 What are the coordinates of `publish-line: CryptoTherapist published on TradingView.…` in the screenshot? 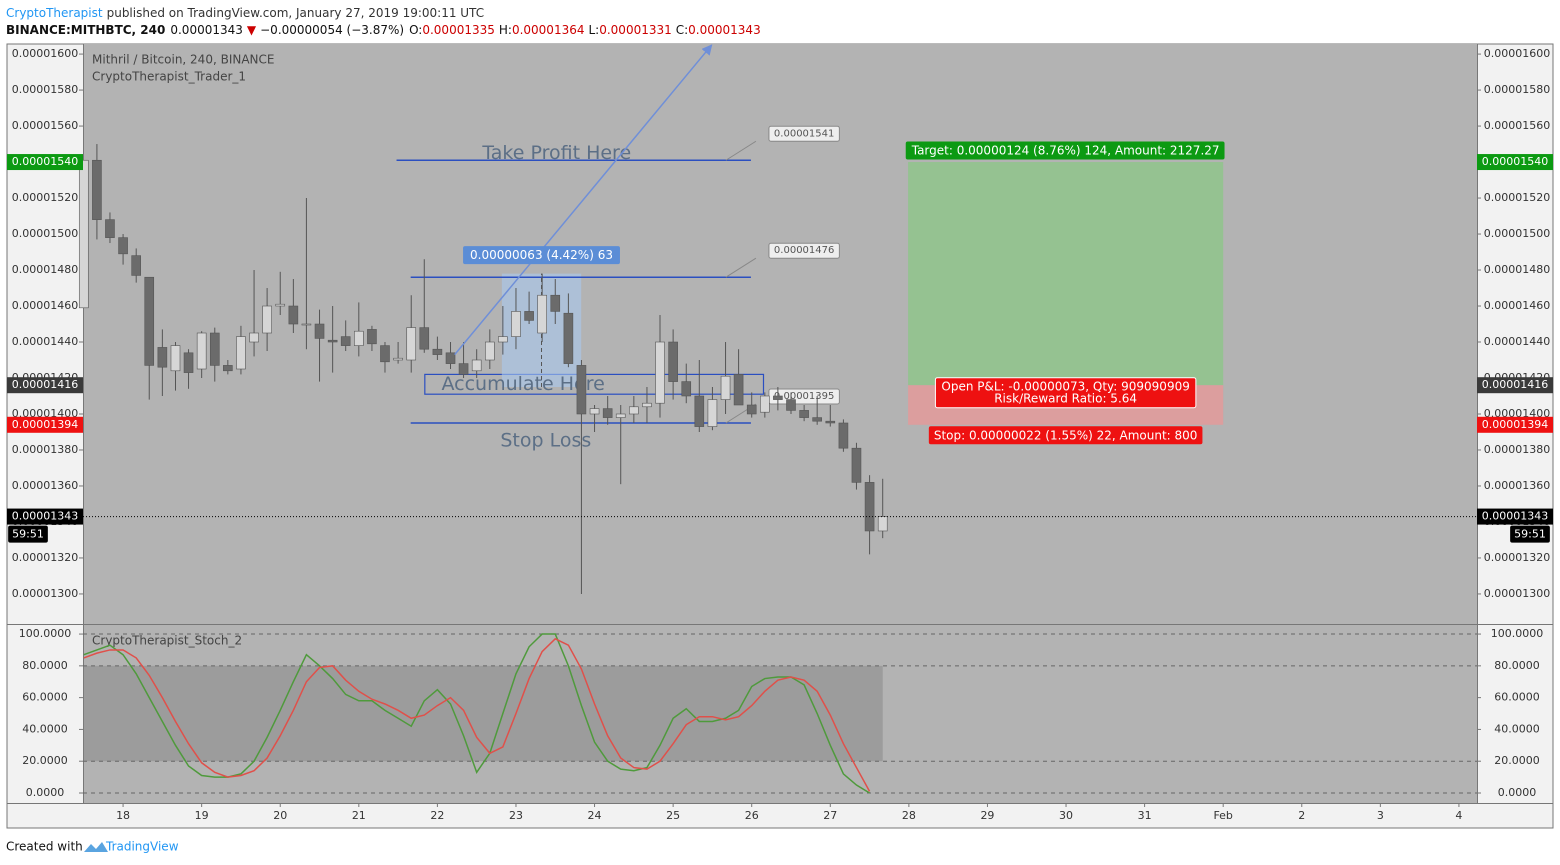 It's located at (245, 13).